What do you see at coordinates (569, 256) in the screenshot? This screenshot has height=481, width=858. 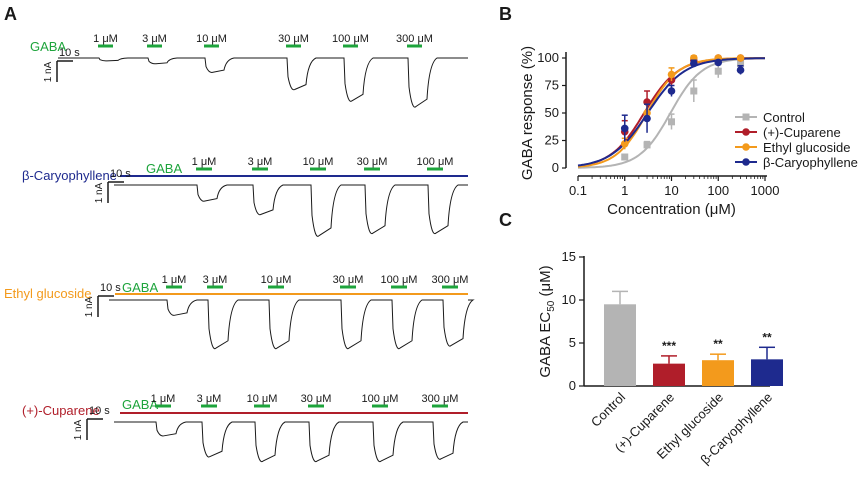 I see `y-tick-label: 15` at bounding box center [569, 256].